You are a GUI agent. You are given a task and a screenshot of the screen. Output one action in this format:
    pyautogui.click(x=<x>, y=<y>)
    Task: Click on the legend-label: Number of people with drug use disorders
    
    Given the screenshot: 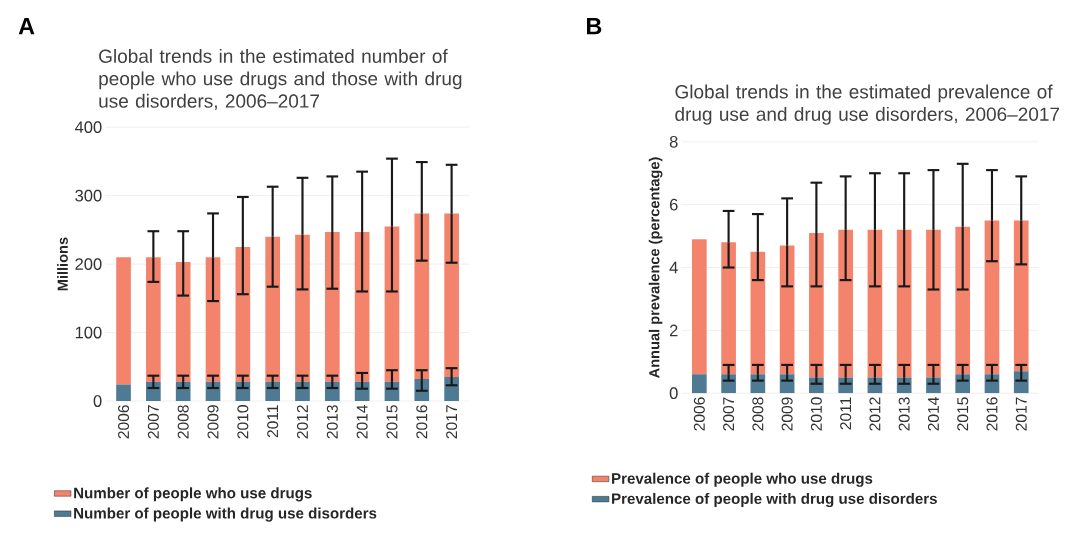 What is the action you would take?
    pyautogui.click(x=225, y=514)
    